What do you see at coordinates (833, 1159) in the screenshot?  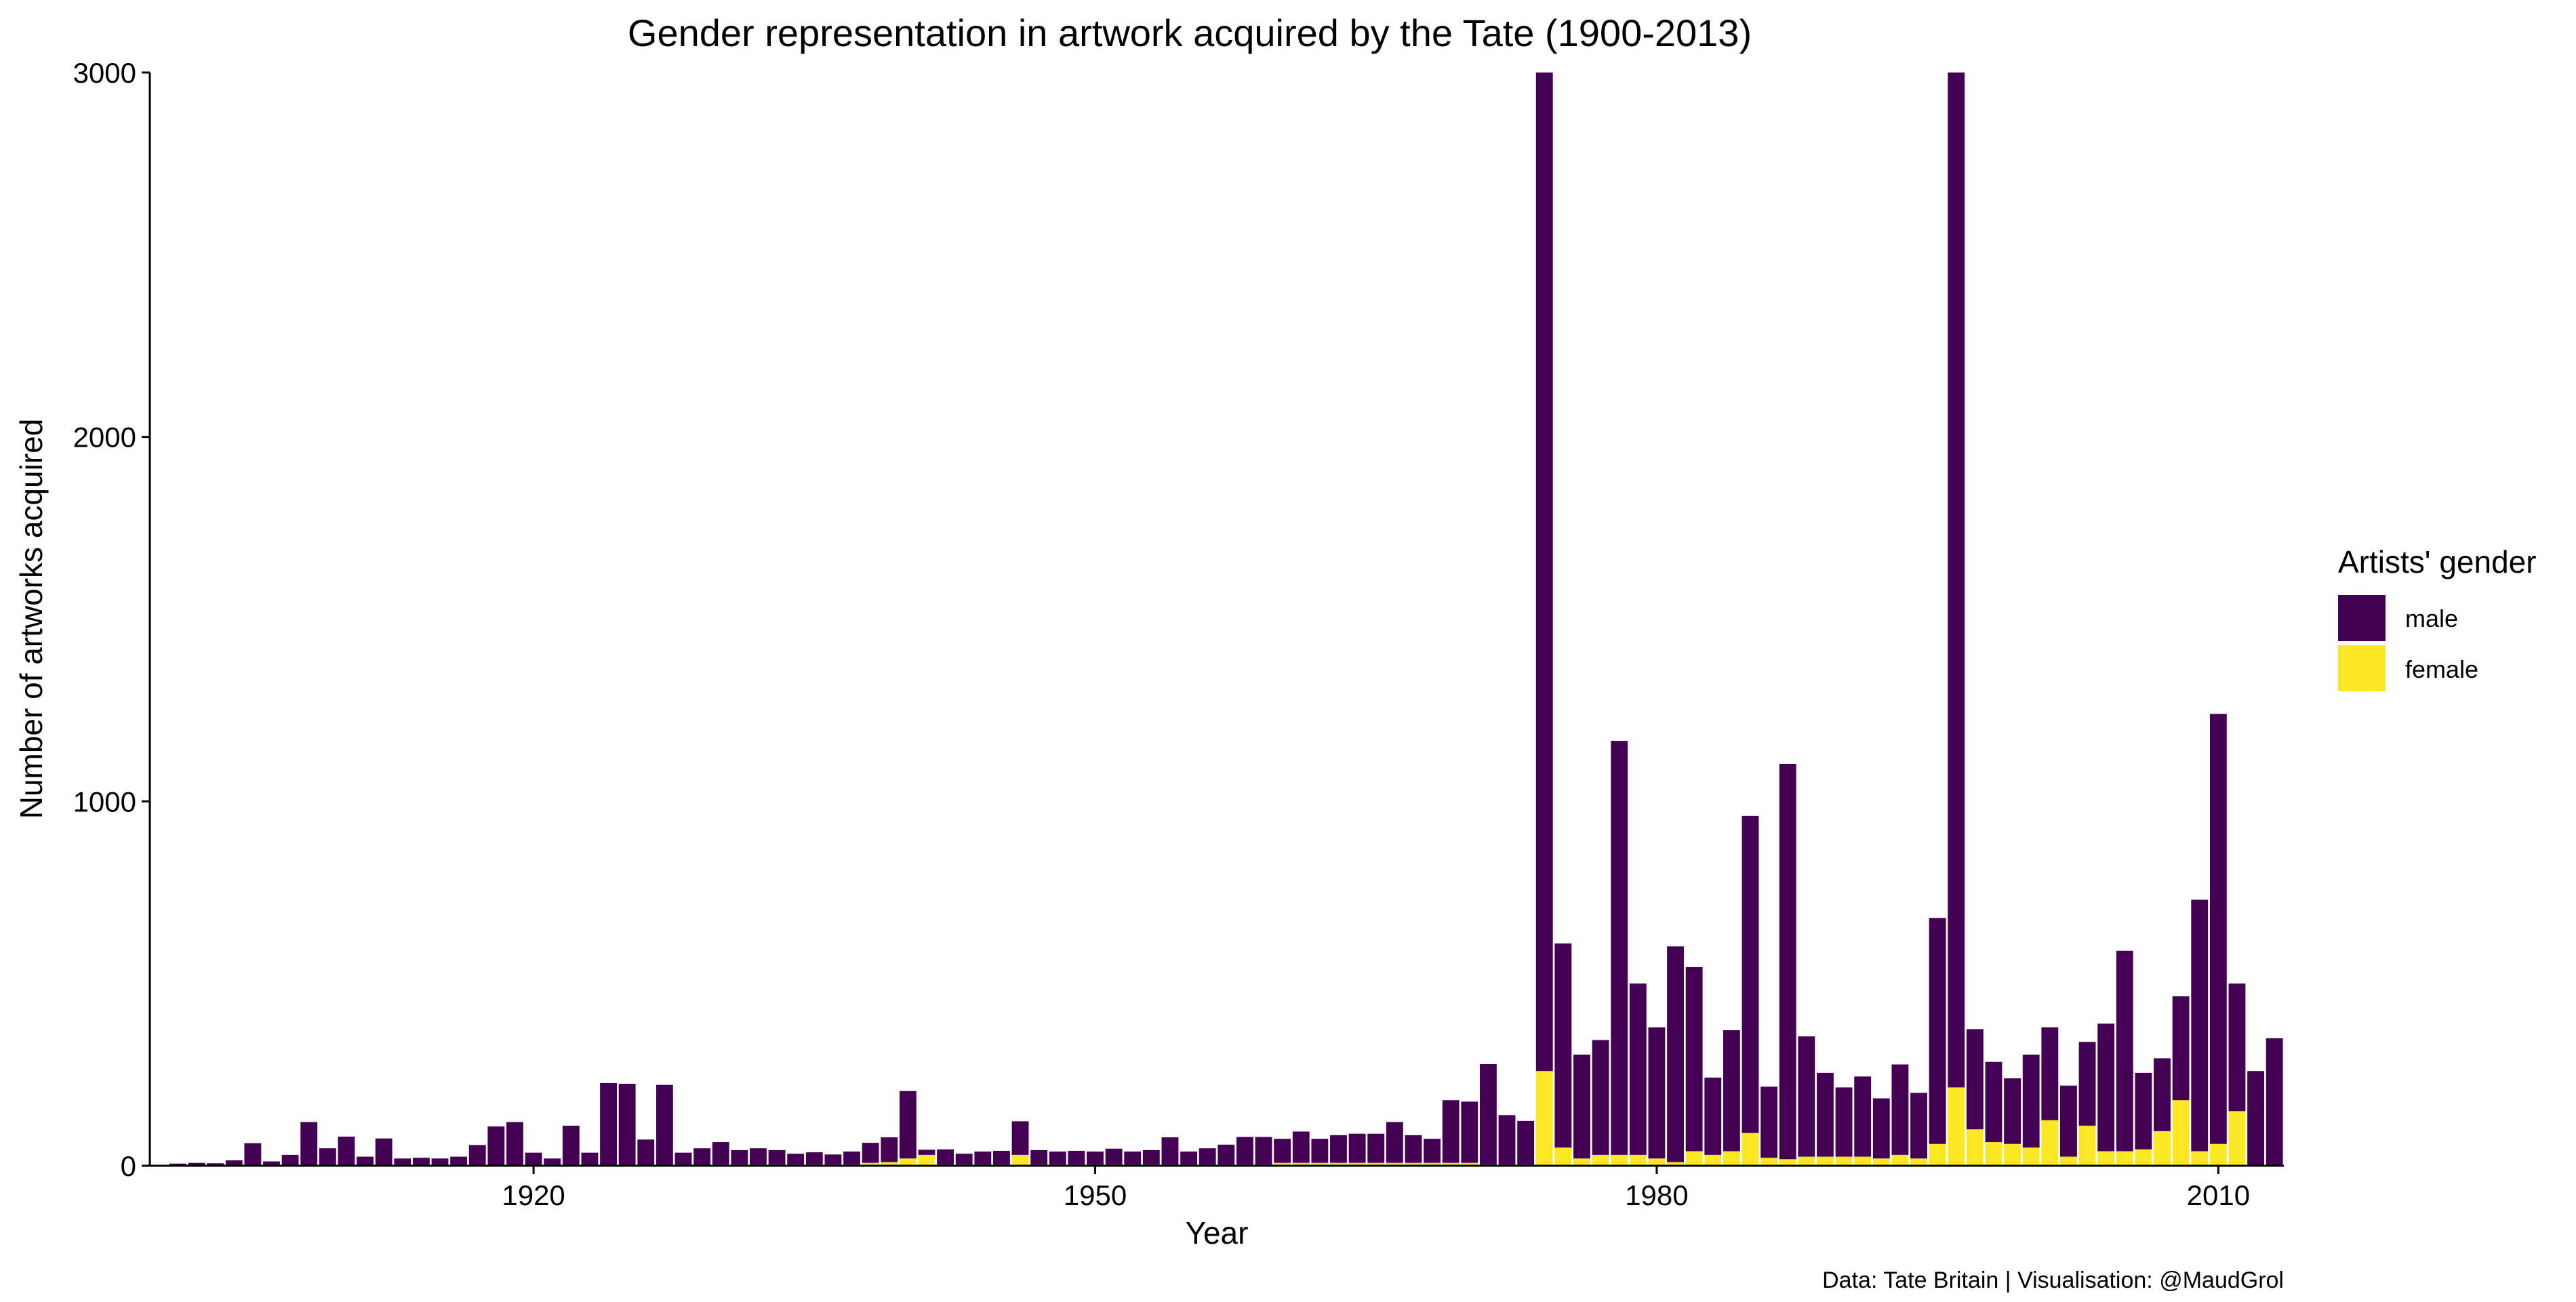 I see `bar-male-1936` at bounding box center [833, 1159].